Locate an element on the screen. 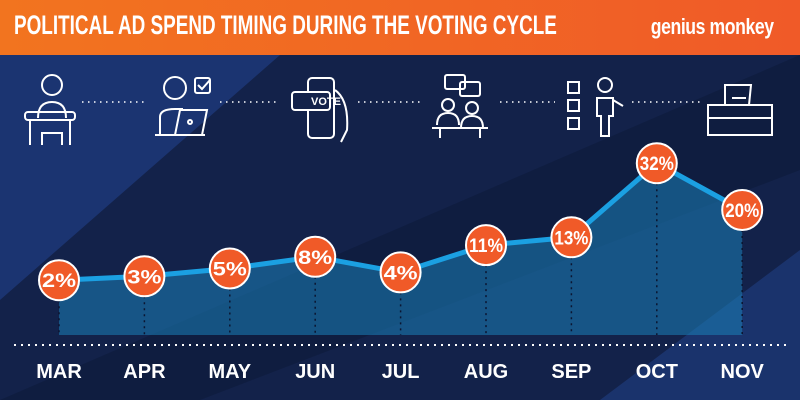 Image resolution: width=800 pixels, height=400 pixels. podium-speaker-icon is located at coordinates (50, 109).